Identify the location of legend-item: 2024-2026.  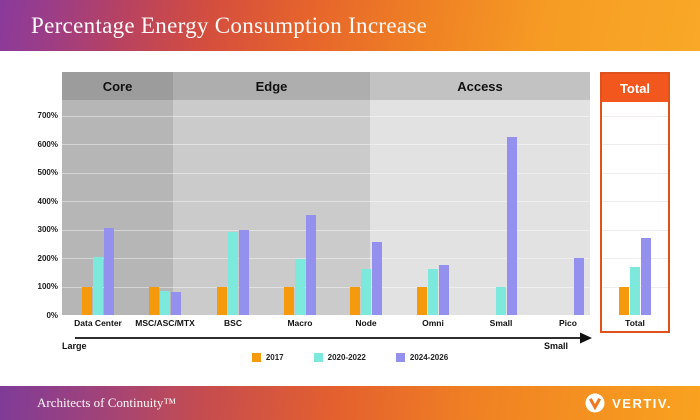
(422, 357).